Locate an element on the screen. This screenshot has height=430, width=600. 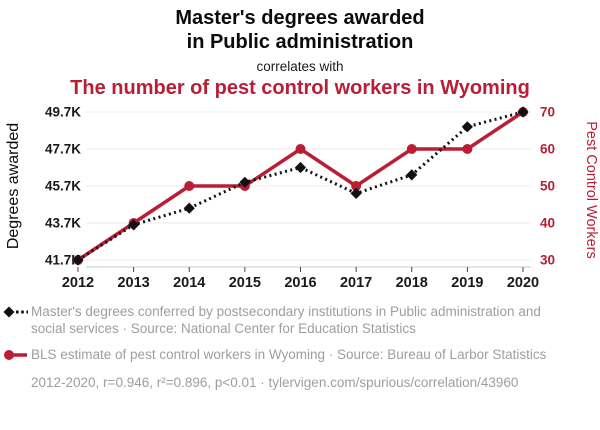
left-axis-title: Degrees awarded is located at coordinates (13, 186).